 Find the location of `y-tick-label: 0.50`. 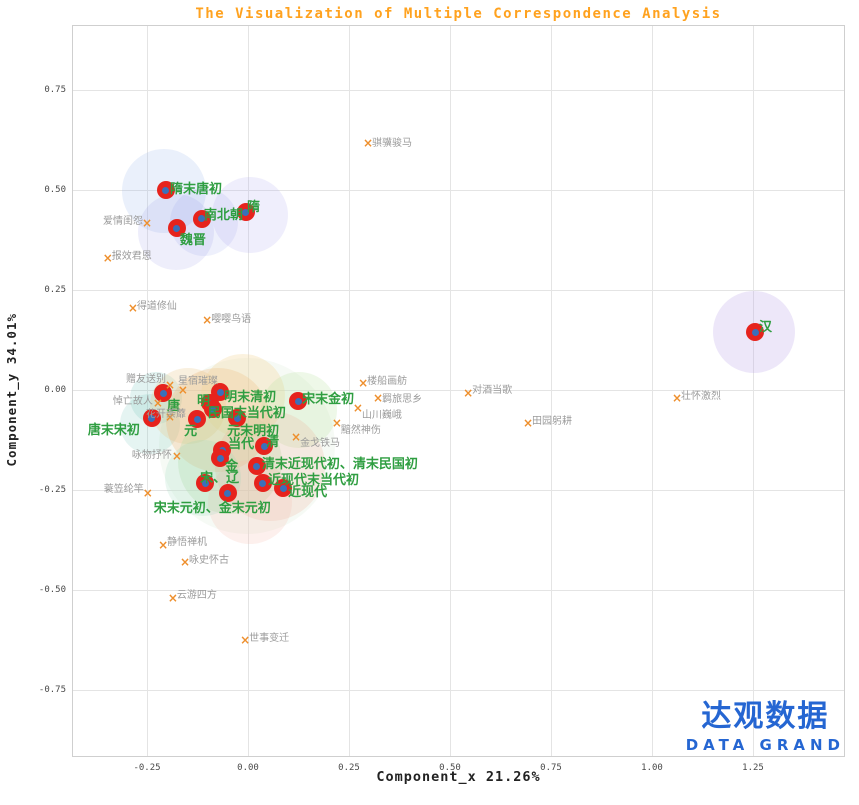

y-tick-label: 0.50 is located at coordinates (55, 190).